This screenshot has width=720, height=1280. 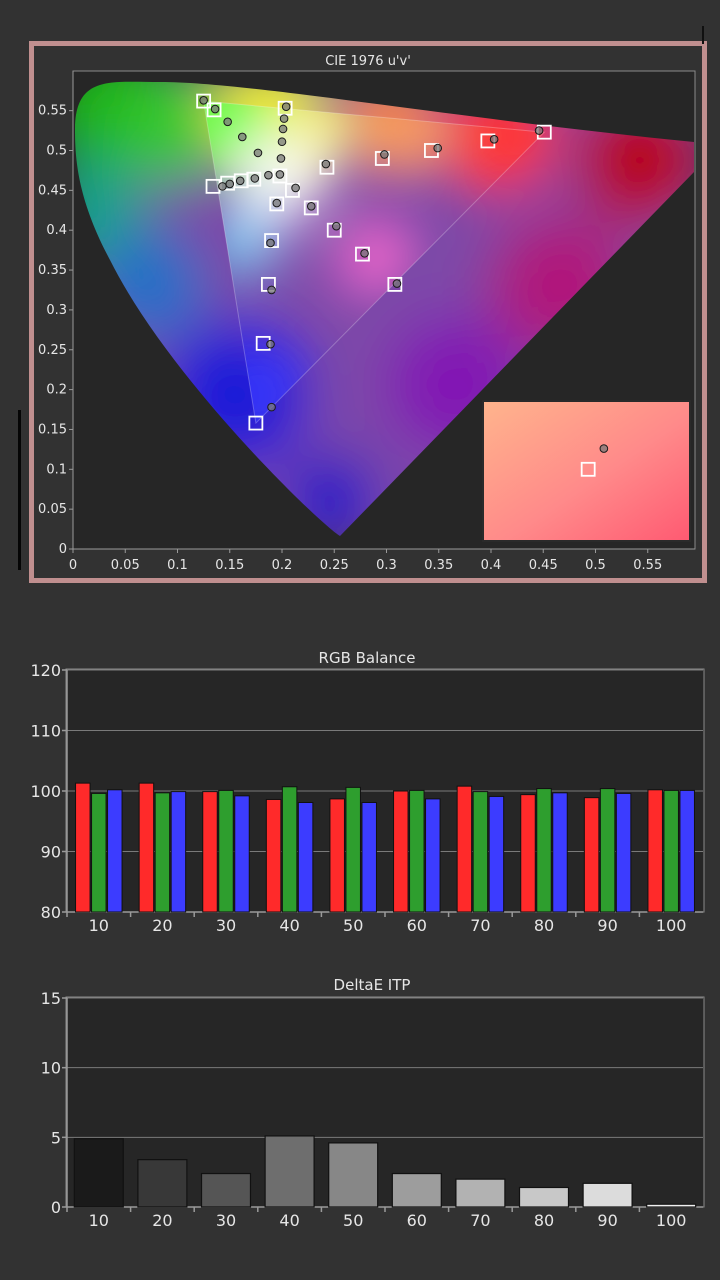 I want to click on cie-x-tick-label: 0.1, so click(x=177, y=565).